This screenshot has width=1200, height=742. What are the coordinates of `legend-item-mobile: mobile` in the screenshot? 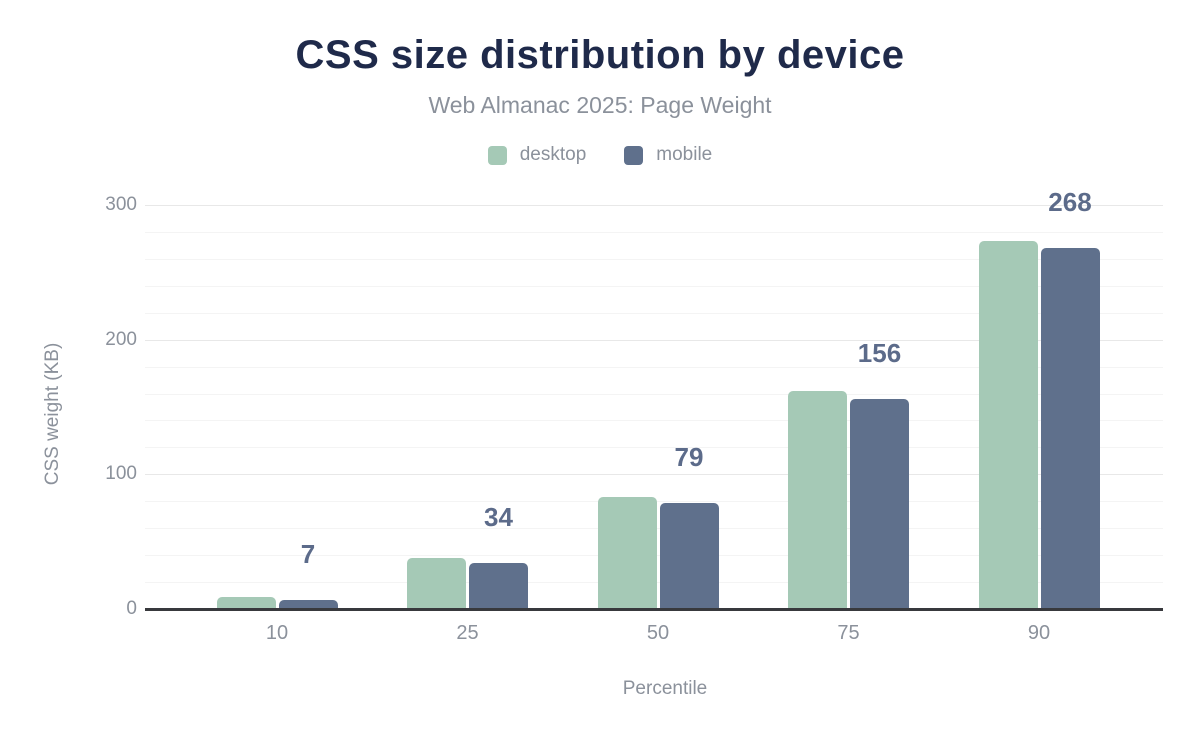 It's located at (668, 155).